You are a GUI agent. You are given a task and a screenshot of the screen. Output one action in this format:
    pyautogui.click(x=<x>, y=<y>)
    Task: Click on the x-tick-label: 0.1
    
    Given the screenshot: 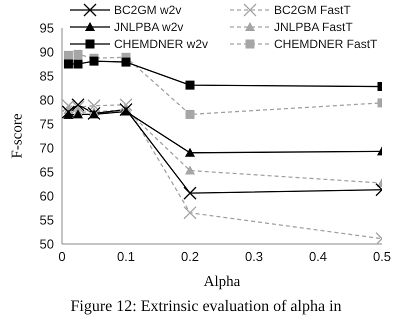 What is the action you would take?
    pyautogui.click(x=126, y=256)
    